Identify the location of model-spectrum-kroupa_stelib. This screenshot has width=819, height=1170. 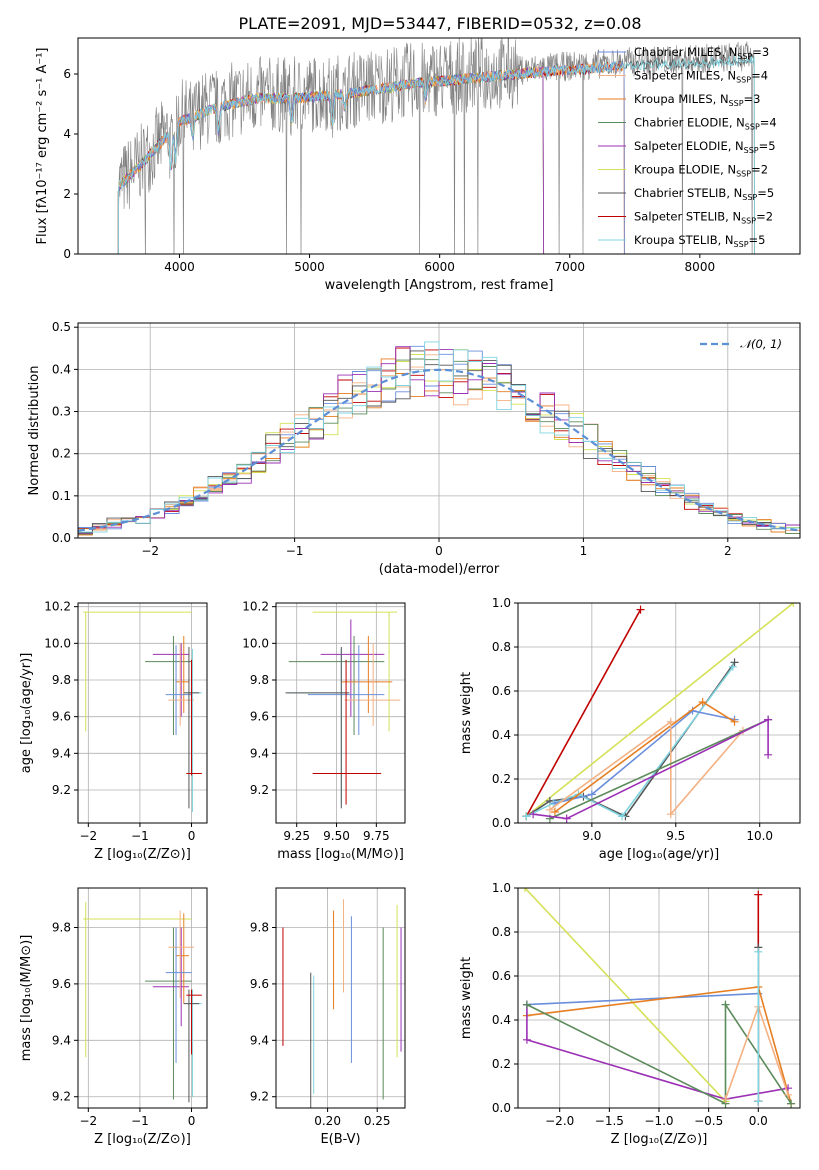
(436, 154).